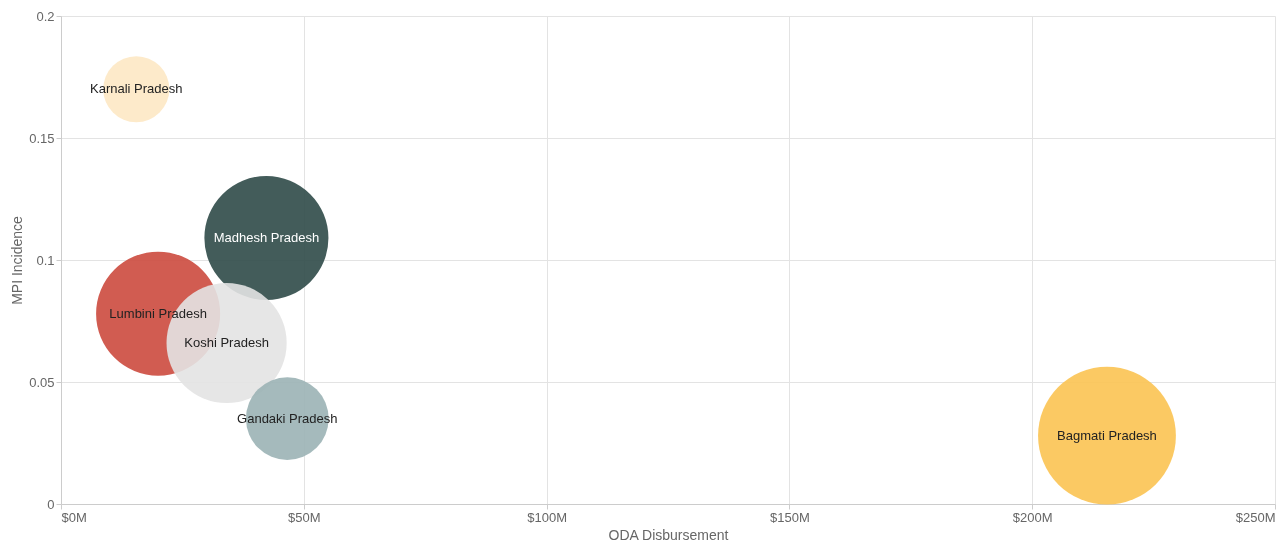  I want to click on y-tick-label: 0.2, so click(45, 16).